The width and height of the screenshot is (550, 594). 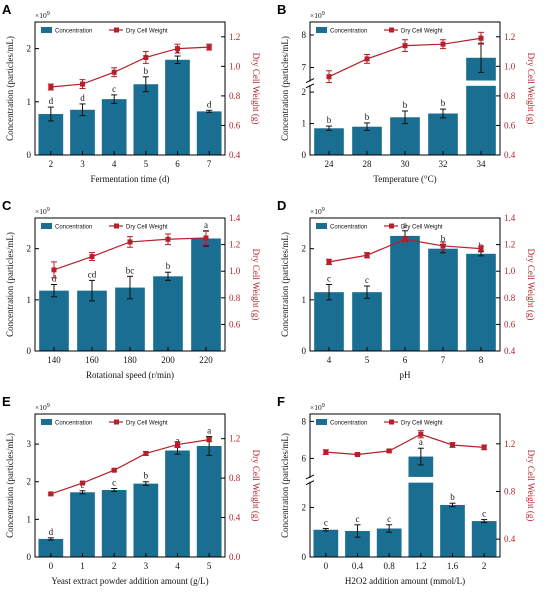 I want to click on x-axis-label: Temperature (°C), so click(x=404, y=179).